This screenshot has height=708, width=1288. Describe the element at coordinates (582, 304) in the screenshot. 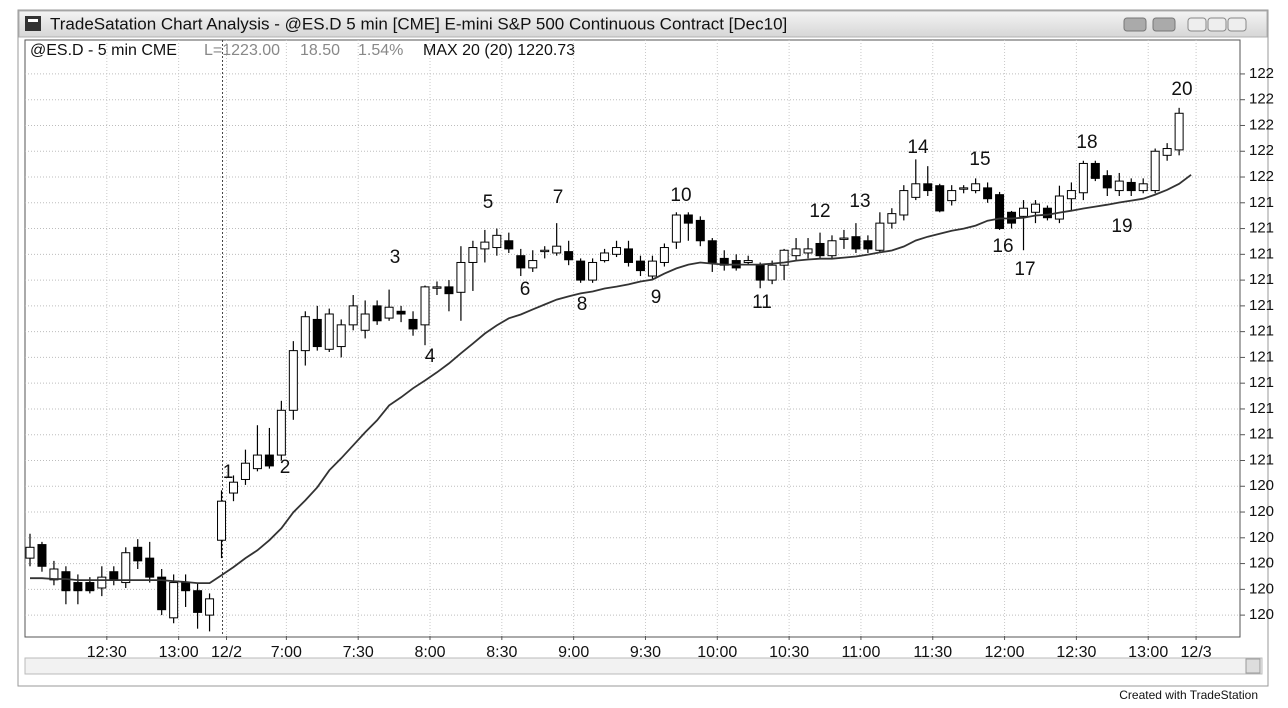

I see `swing-label: 8` at that location.